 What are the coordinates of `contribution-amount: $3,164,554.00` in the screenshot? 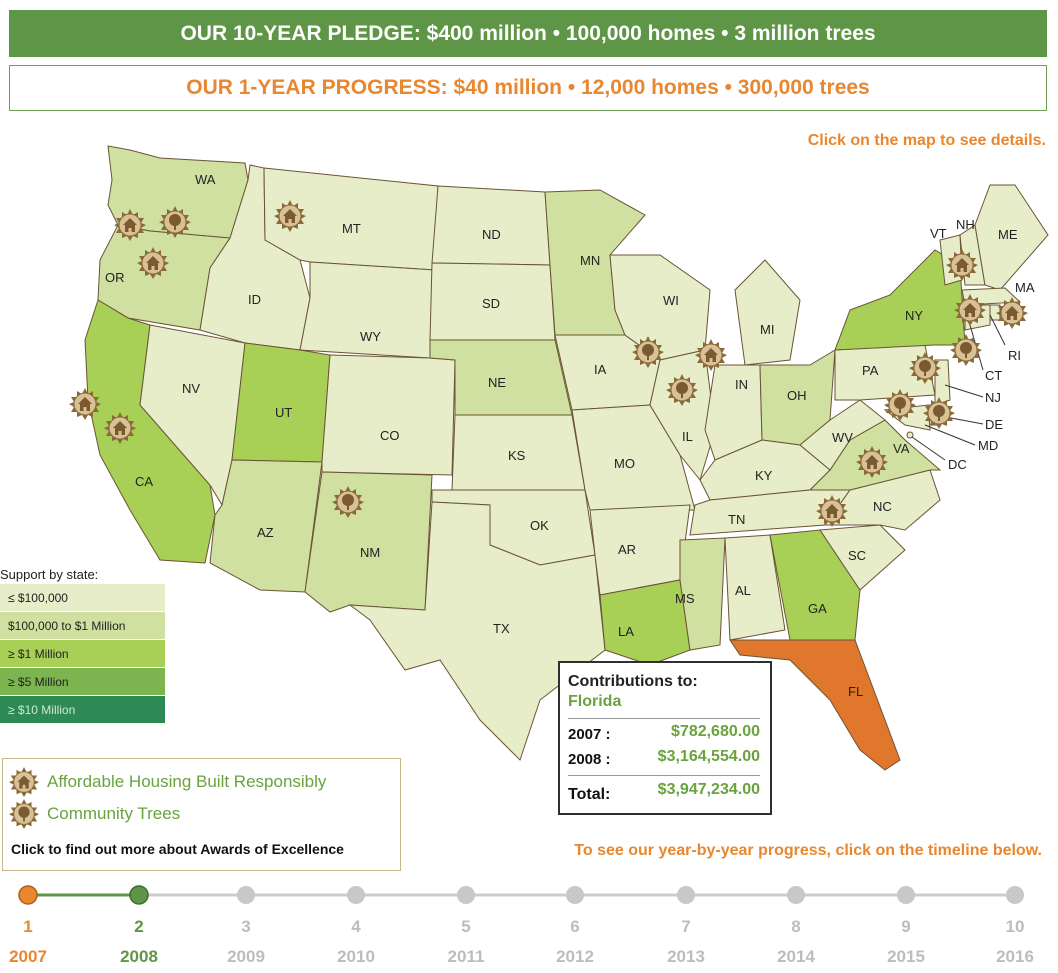 It's located at (708, 756).